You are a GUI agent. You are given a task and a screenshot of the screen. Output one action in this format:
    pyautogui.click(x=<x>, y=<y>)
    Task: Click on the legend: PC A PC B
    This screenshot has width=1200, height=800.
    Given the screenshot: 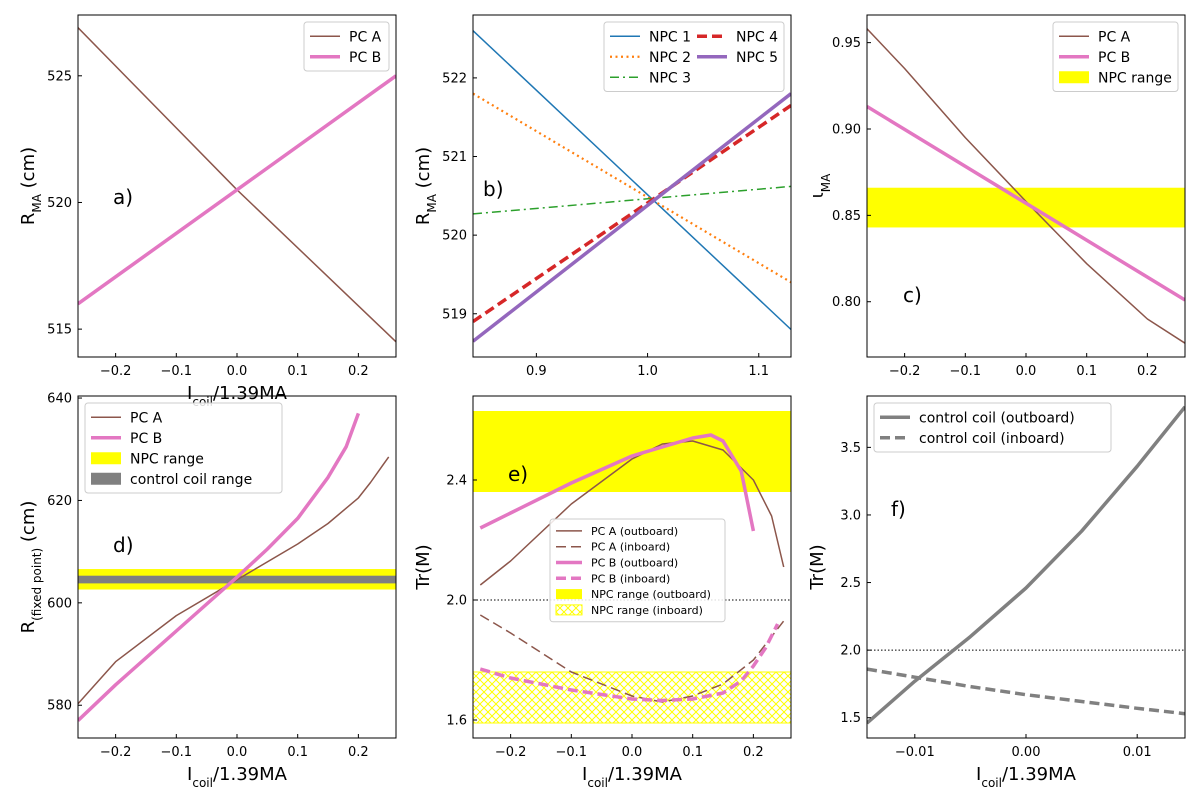 What is the action you would take?
    pyautogui.click(x=346, y=46)
    